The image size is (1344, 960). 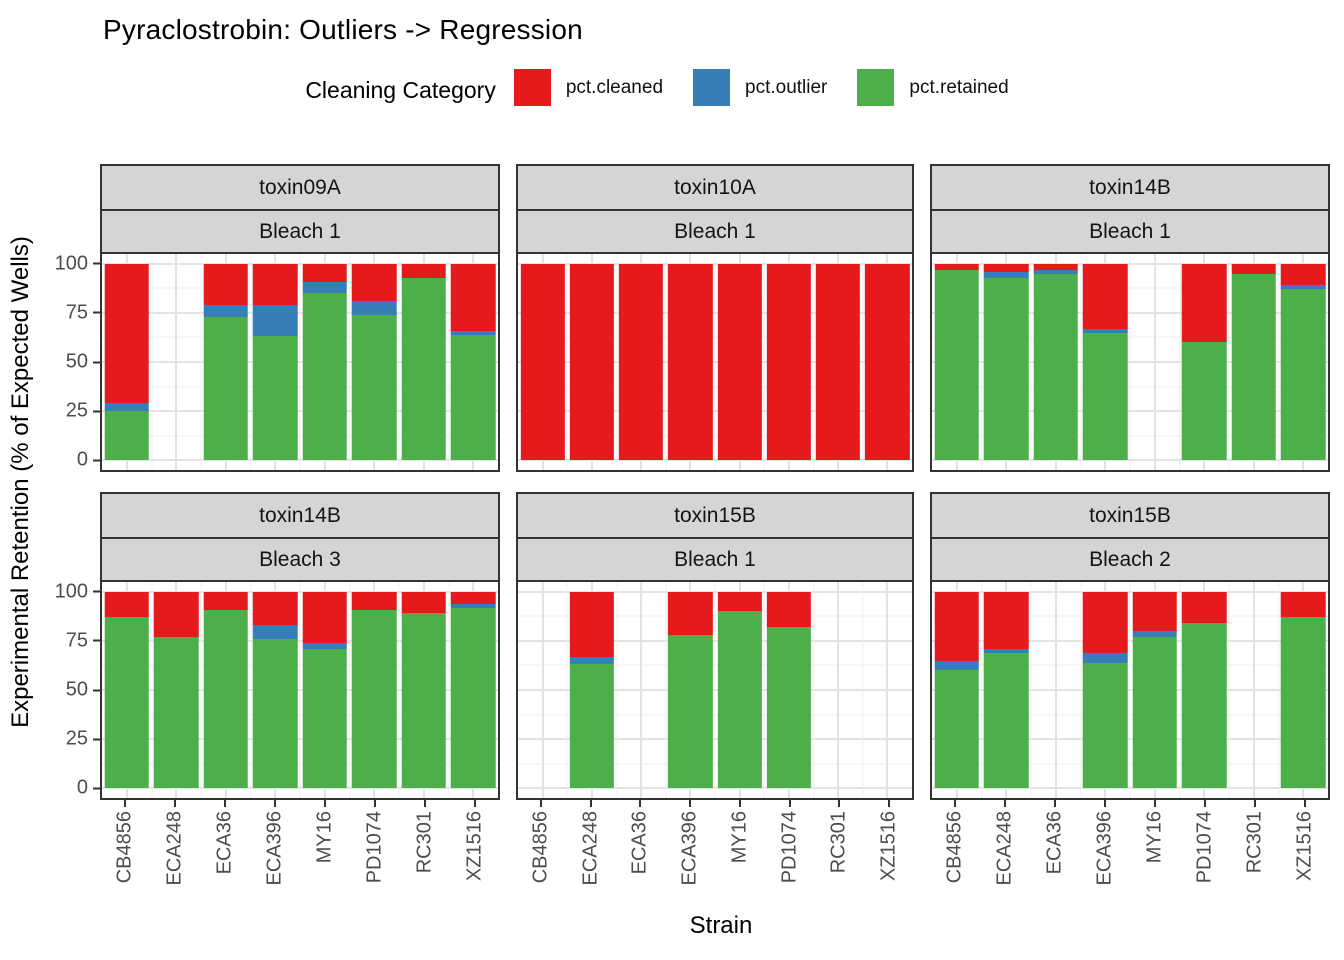 What do you see at coordinates (933, 87) in the screenshot?
I see `legend-item-pct.retained: pct.retained` at bounding box center [933, 87].